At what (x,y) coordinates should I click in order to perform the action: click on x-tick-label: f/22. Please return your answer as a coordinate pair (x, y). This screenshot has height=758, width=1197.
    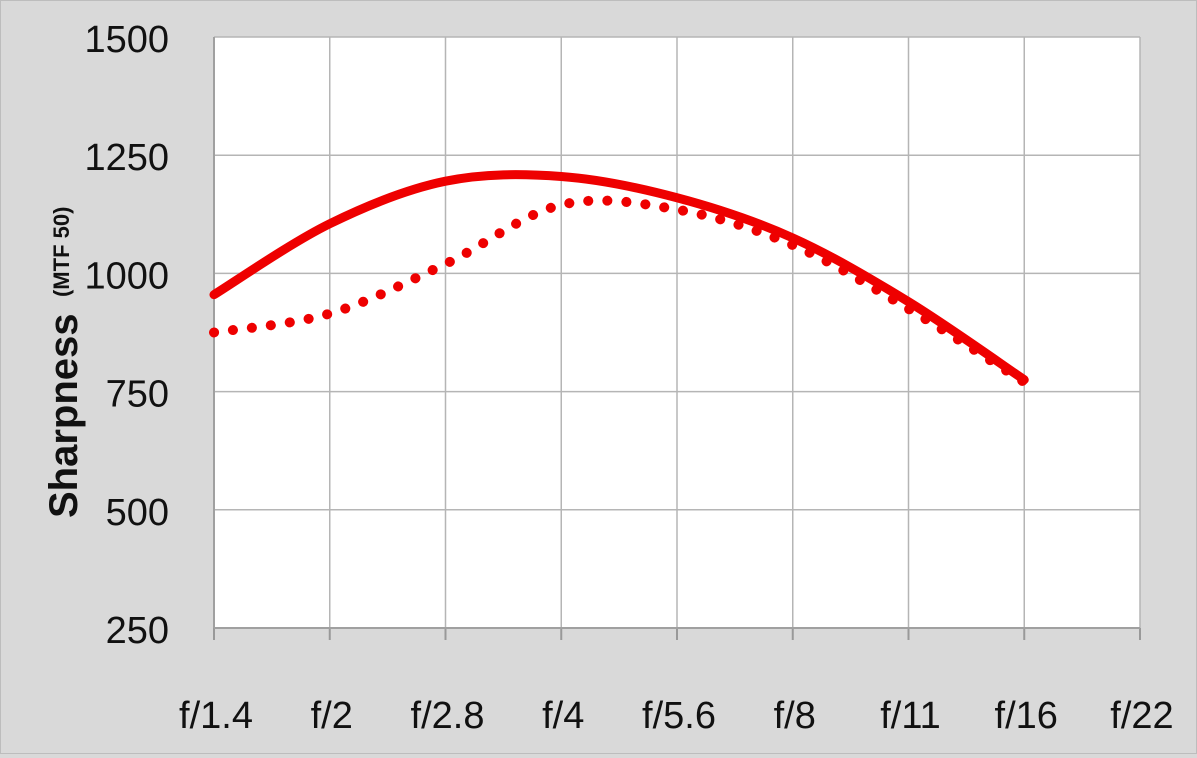
    Looking at the image, I should click on (1141, 716).